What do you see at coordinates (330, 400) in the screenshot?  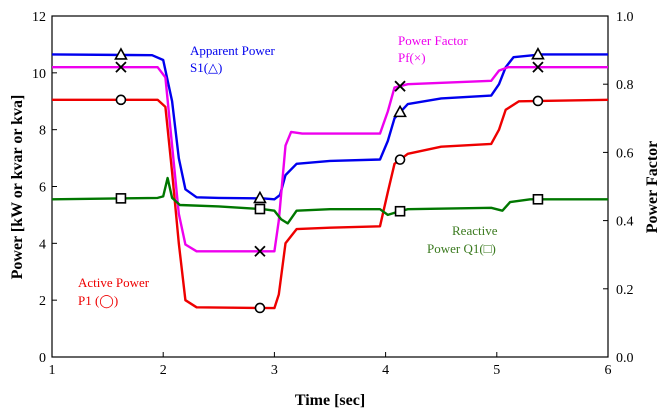 I see `x-axis-title: Time [sec]` at bounding box center [330, 400].